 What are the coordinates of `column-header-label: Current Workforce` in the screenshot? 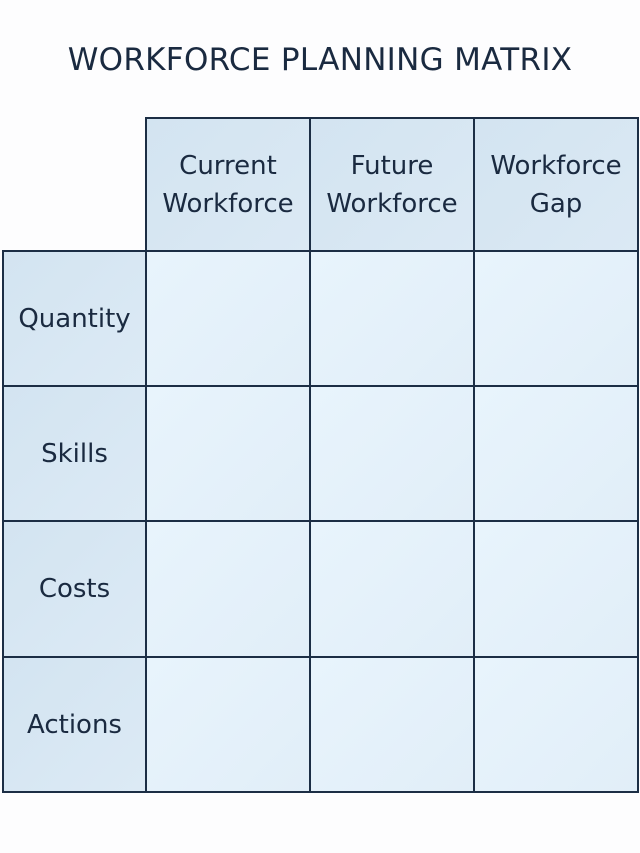 It's located at (228, 184).